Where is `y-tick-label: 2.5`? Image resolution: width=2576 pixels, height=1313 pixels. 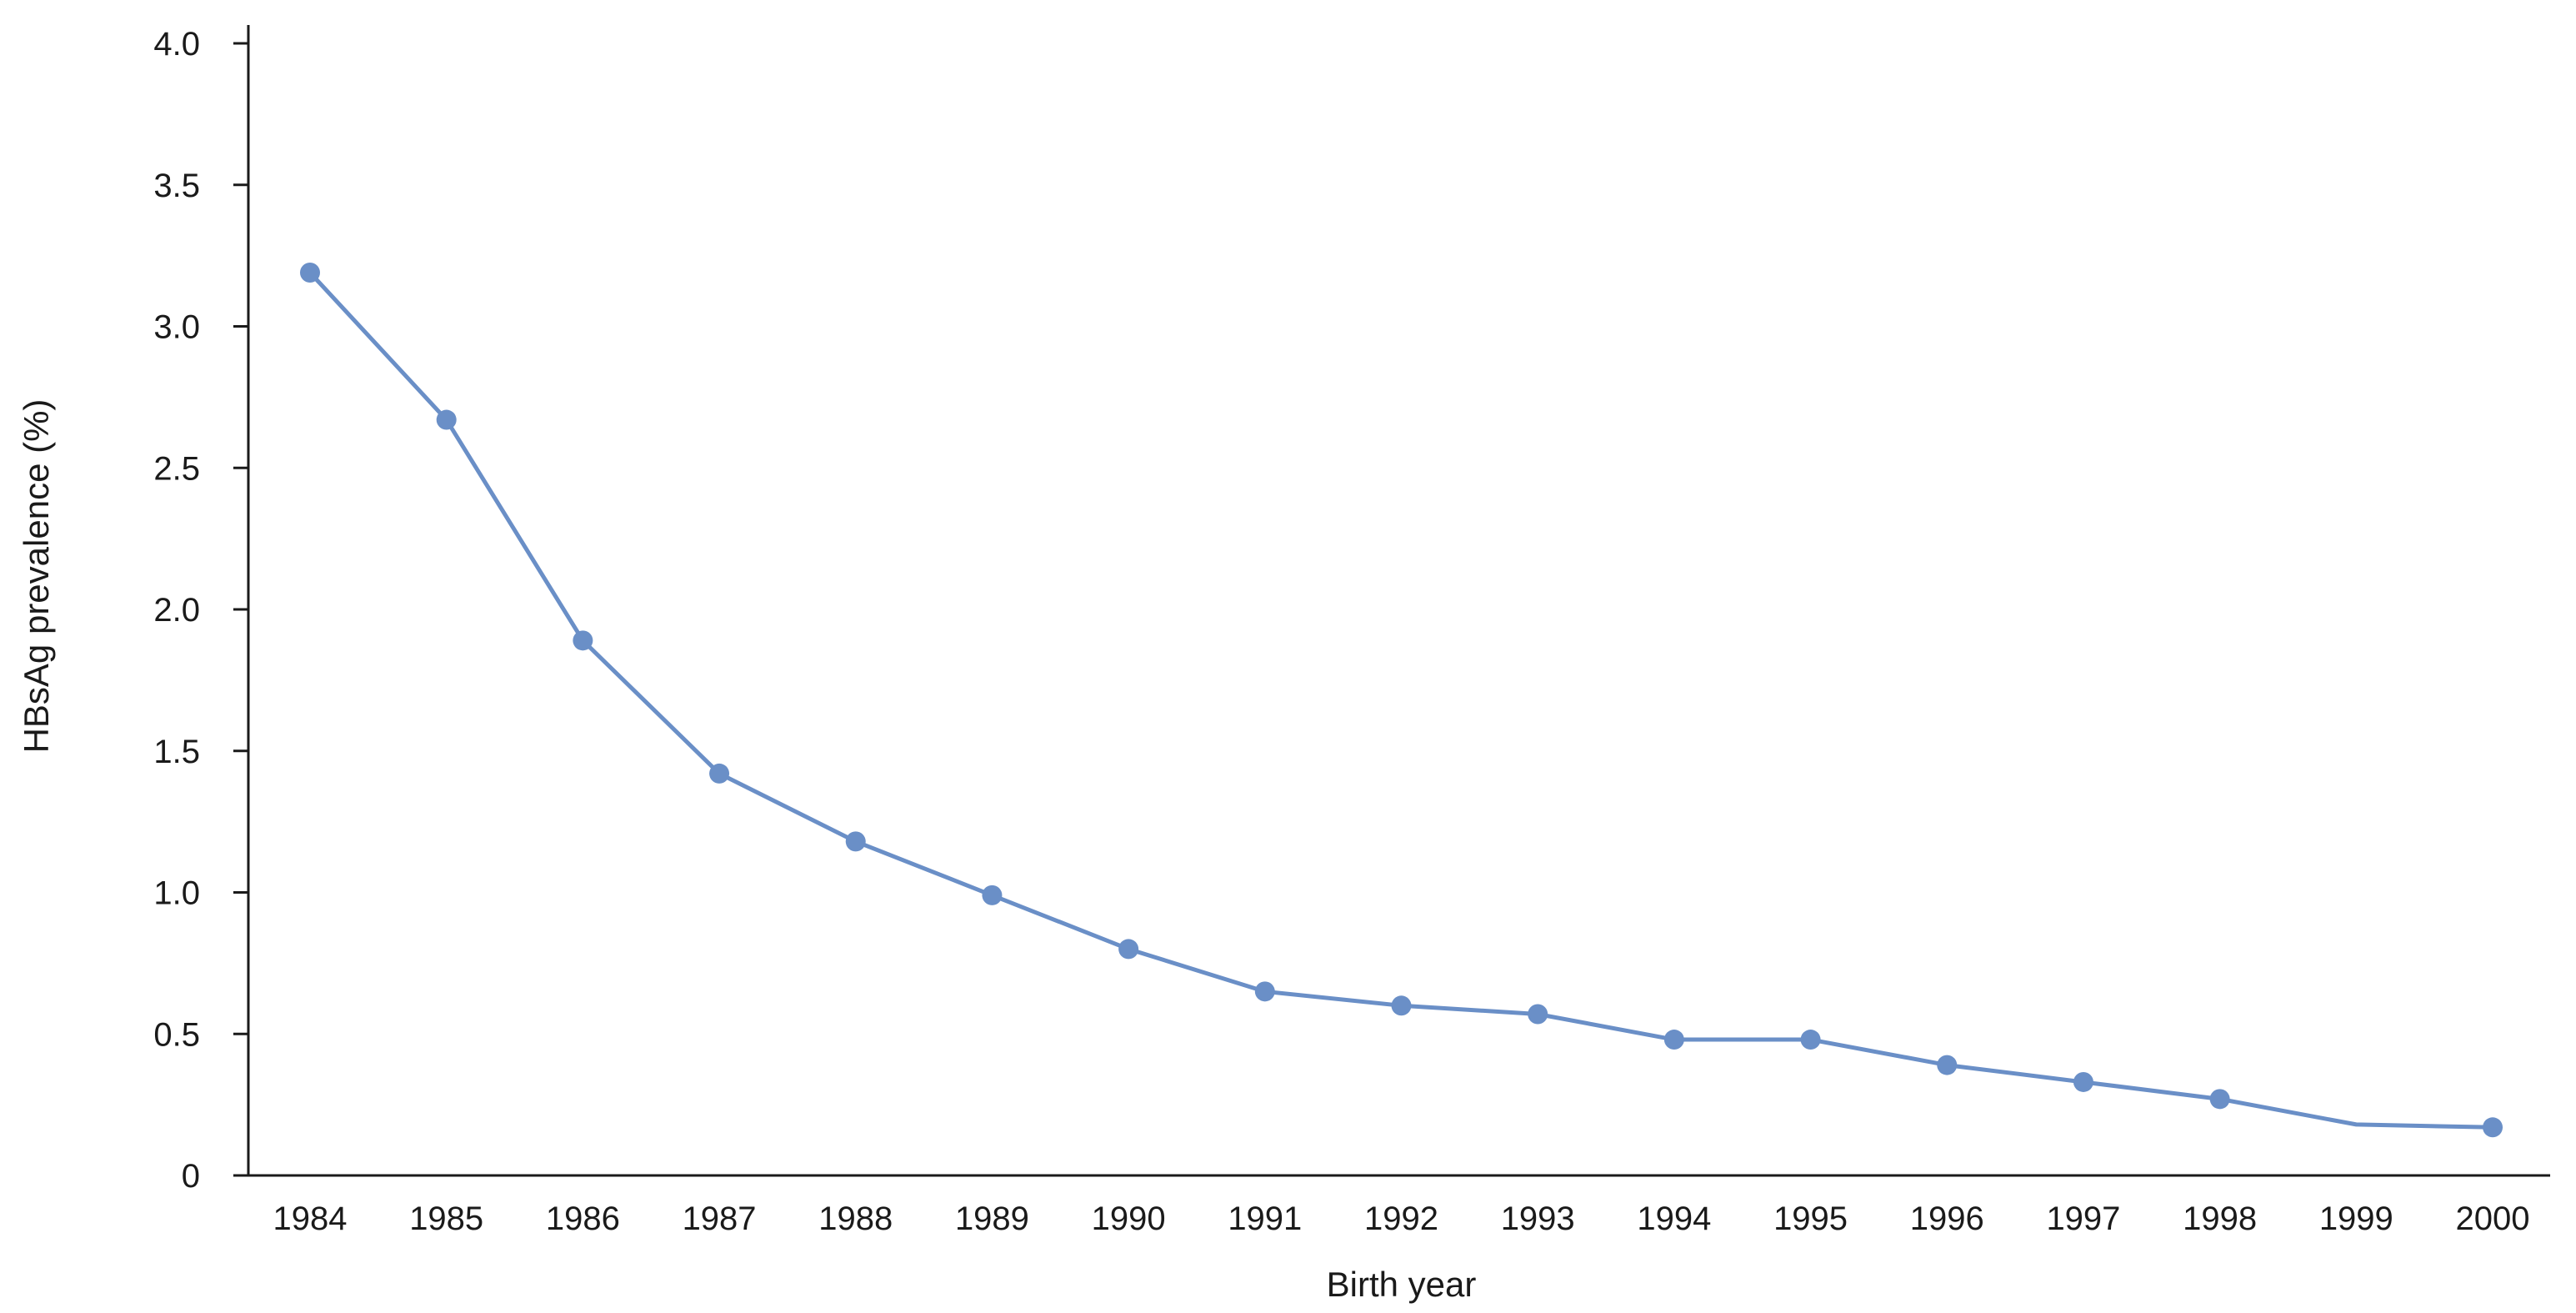
y-tick-label: 2.5 is located at coordinates (177, 468).